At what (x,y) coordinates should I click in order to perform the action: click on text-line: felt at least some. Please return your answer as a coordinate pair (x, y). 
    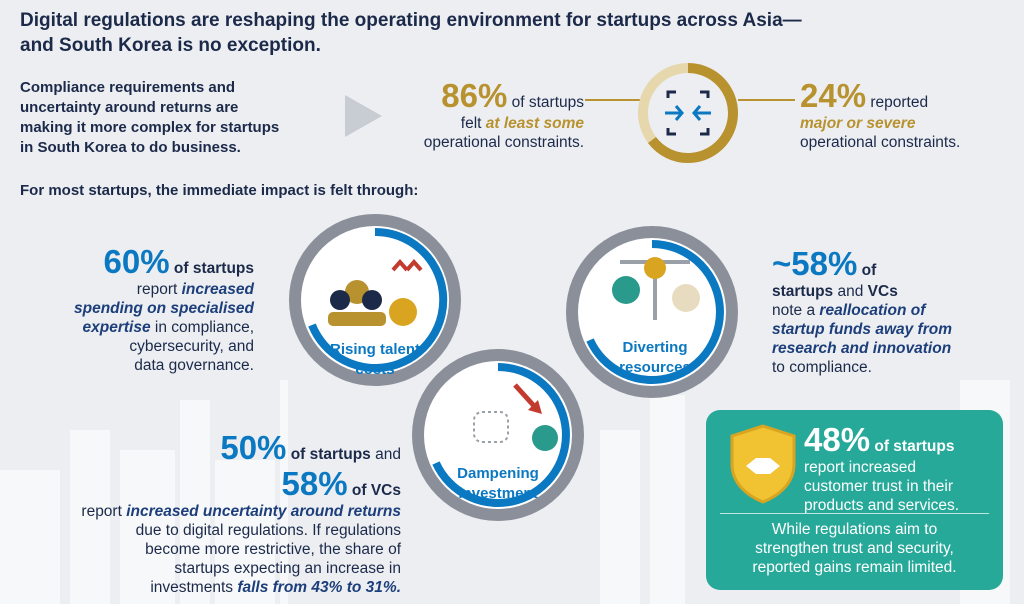
    Looking at the image, I should click on (504, 123).